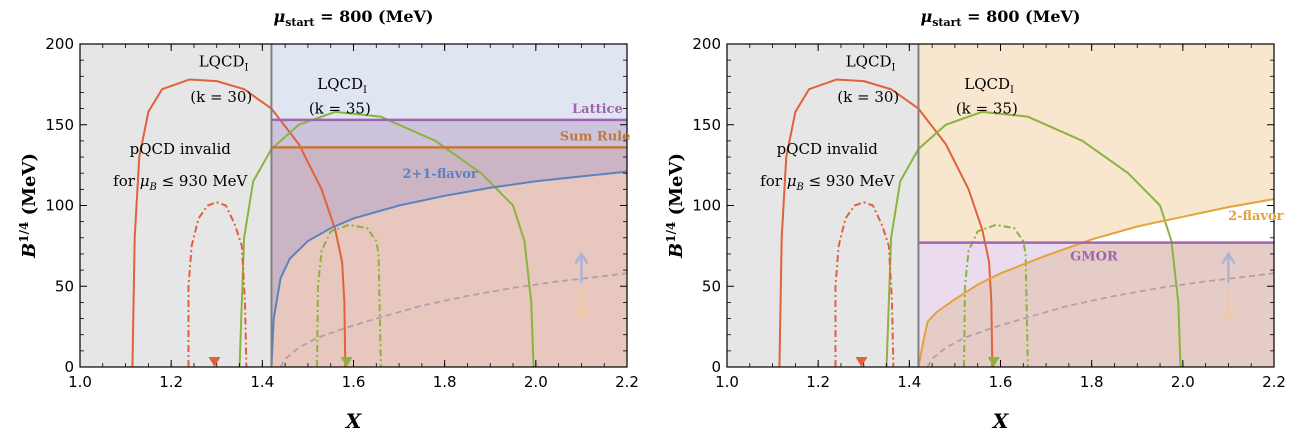 The width and height of the screenshot is (1307, 436). I want to click on band-label: 2+1-flavor, so click(439, 174).